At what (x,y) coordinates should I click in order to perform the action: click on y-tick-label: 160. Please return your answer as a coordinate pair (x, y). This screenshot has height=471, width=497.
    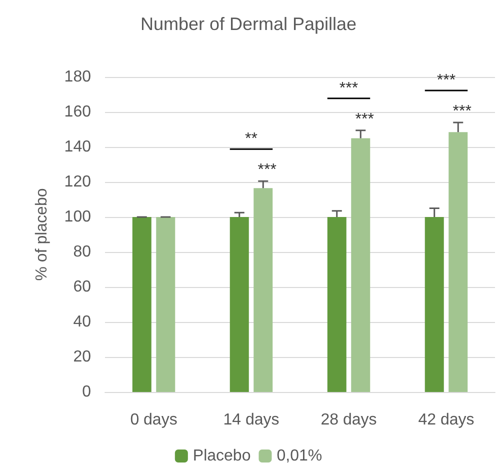
    Looking at the image, I should click on (78, 112).